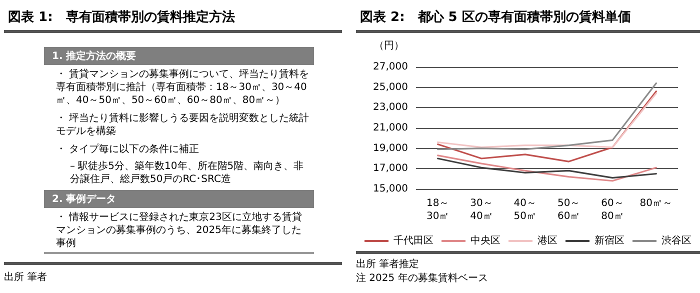 Image resolution: width=700 pixels, height=293 pixels. What do you see at coordinates (127, 149) in the screenshot?
I see `text: ・ タイプ毎に以下の条件に補正` at bounding box center [127, 149].